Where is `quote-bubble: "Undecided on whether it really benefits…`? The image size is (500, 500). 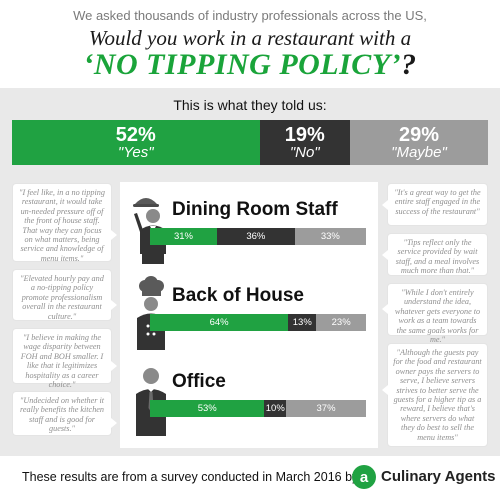 quote-bubble: "Undecided on whether it really benefits… is located at coordinates (62, 413).